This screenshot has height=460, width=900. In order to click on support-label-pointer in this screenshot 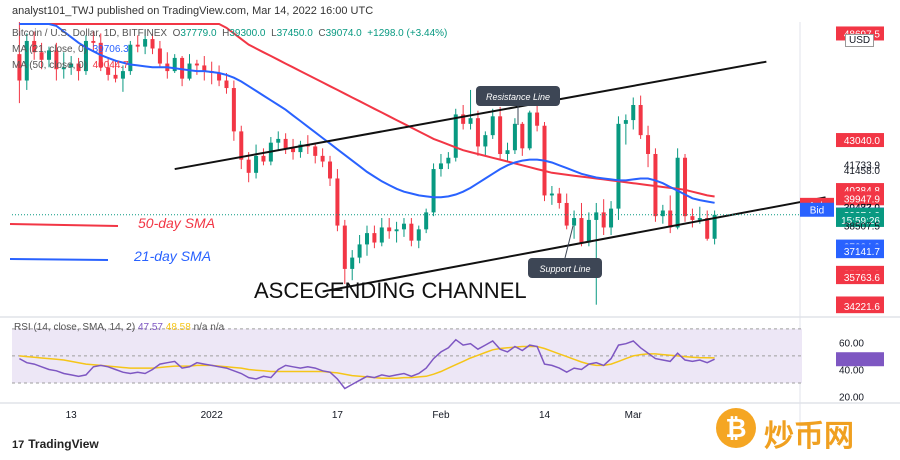, I will do `click(569, 242)`.